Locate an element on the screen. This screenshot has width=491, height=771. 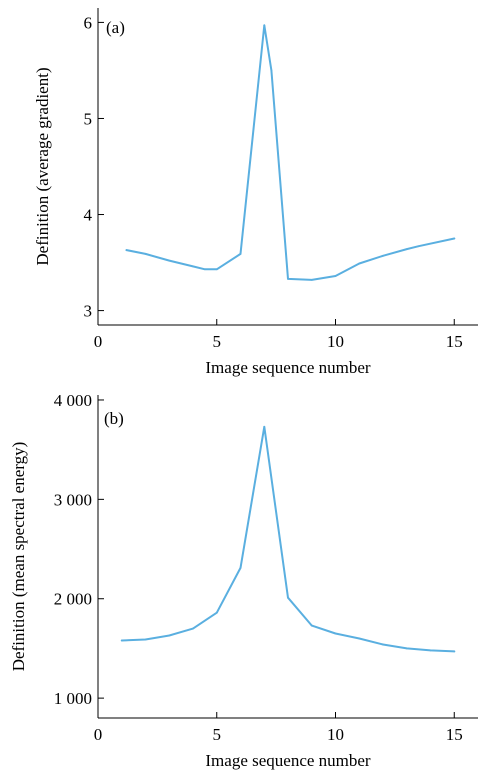
y-tick-label: 5 is located at coordinates (88, 118).